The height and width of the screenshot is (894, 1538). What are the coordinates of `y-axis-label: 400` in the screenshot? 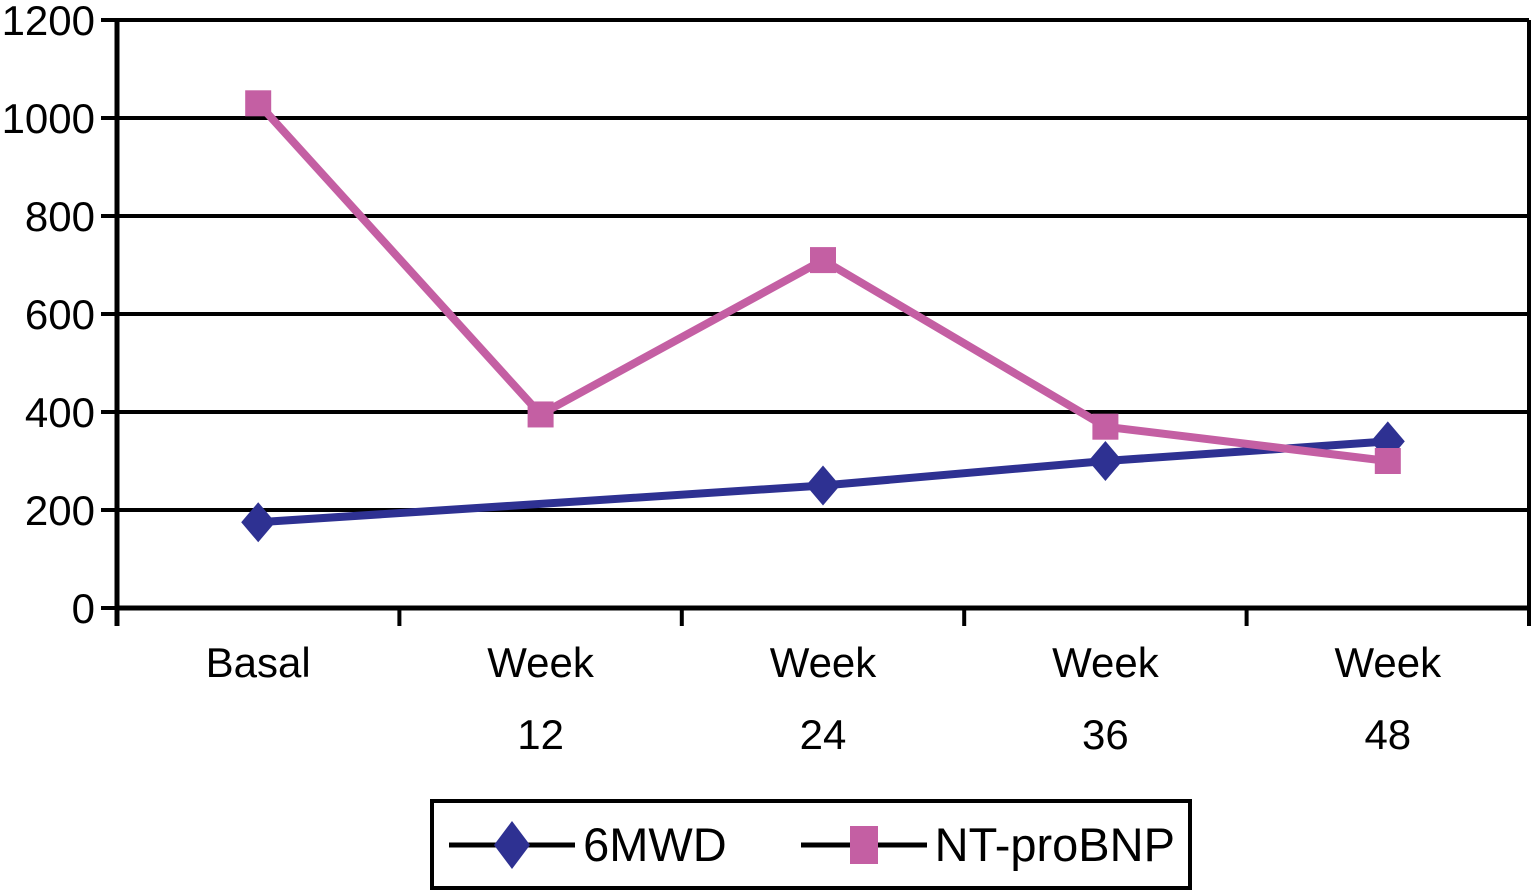 It's located at (60, 412).